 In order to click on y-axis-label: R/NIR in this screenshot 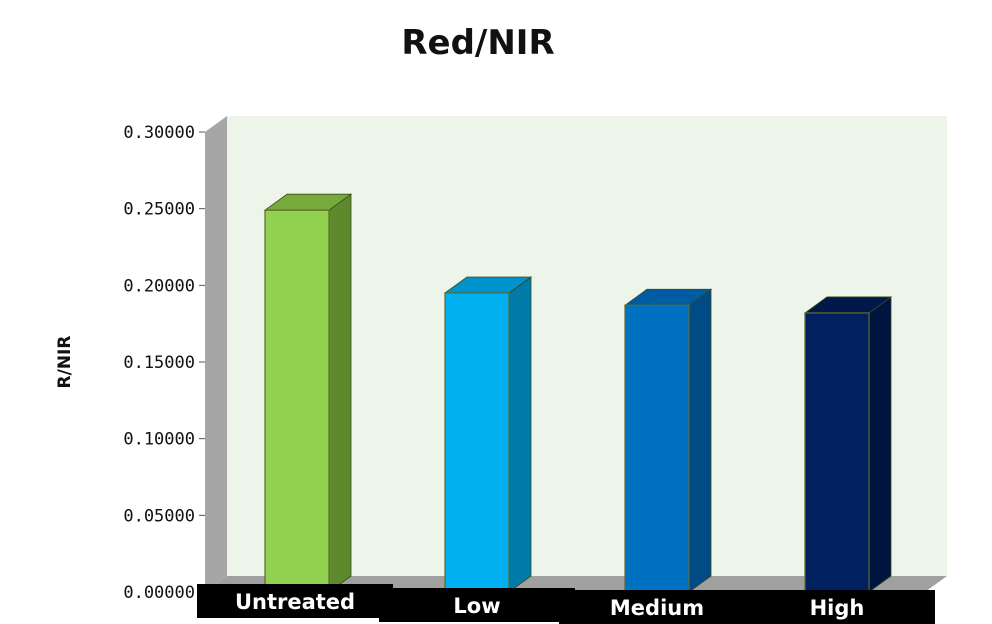, I will do `click(65, 362)`.